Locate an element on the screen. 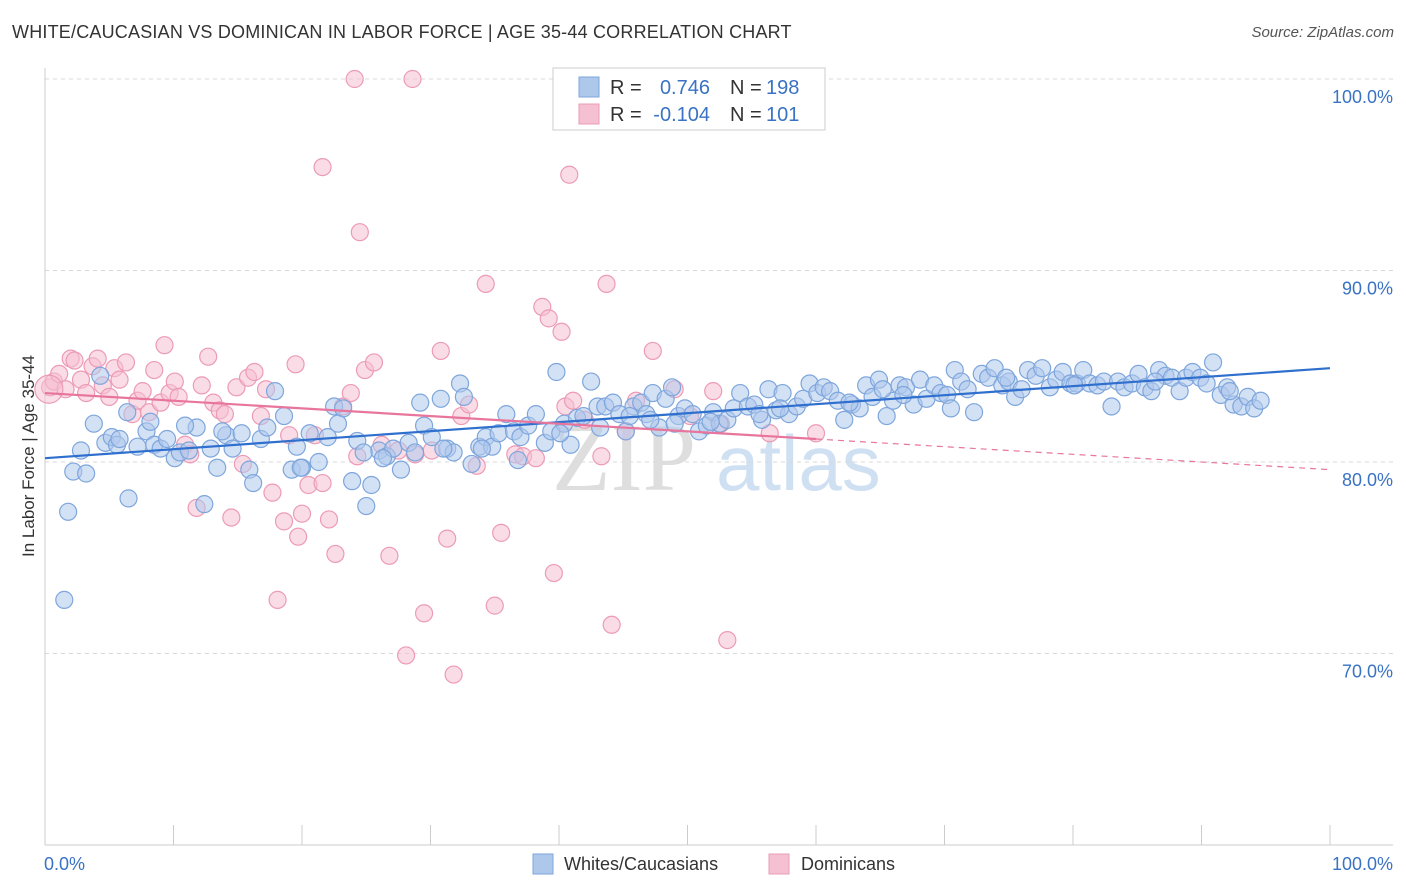  chart-source: Source: ZipAtlas.com is located at coordinates (1322, 32).